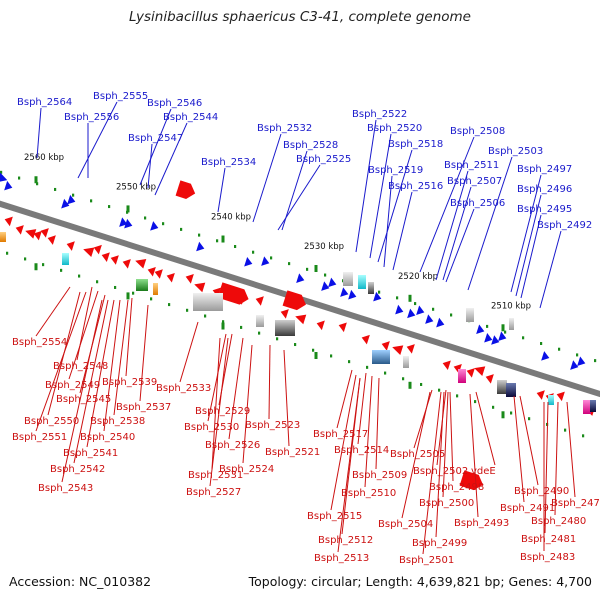 The image size is (600, 600). What do you see at coordinates (541, 491) in the screenshot?
I see `reverse-gene-label: Bsph_2490` at bounding box center [541, 491].